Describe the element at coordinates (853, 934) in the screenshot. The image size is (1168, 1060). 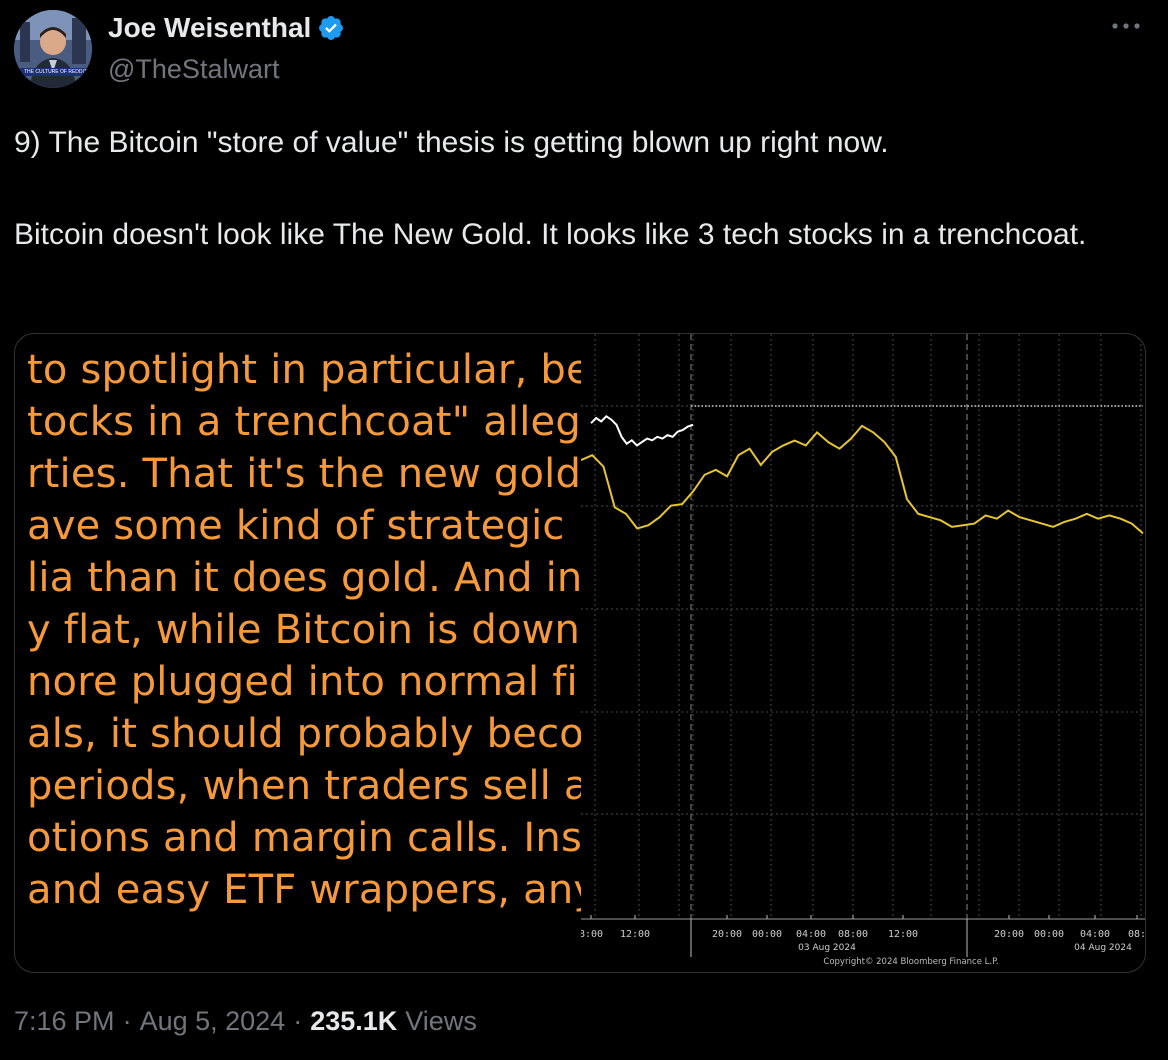
I see `x-tick-label: 08:00` at that location.